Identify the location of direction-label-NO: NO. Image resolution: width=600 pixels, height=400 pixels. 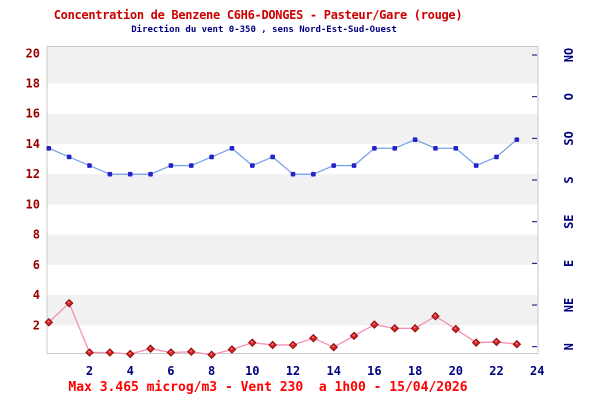
(569, 55).